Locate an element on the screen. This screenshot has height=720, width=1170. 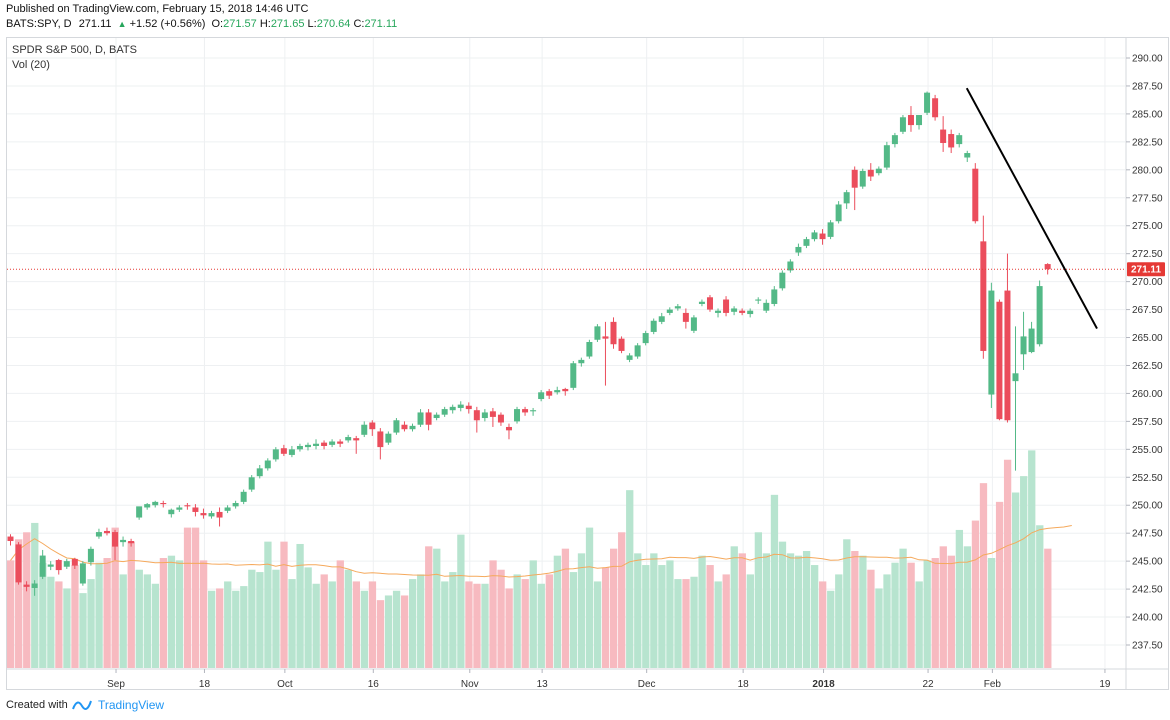
high-value: 271.65 is located at coordinates (287, 24).